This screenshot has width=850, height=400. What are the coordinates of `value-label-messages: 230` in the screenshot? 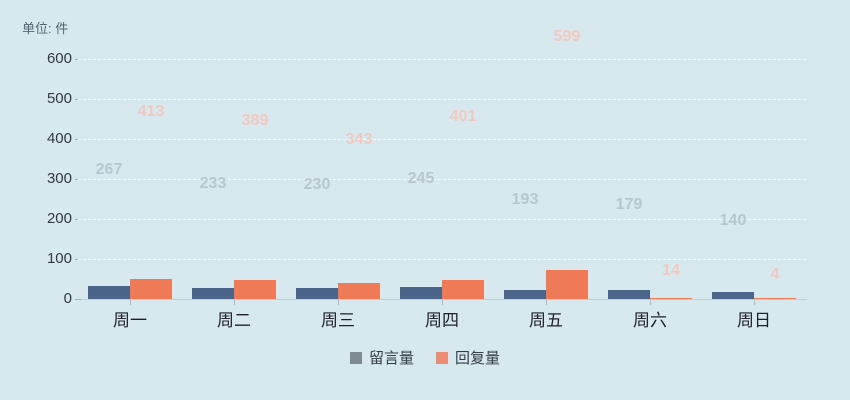 It's located at (317, 184).